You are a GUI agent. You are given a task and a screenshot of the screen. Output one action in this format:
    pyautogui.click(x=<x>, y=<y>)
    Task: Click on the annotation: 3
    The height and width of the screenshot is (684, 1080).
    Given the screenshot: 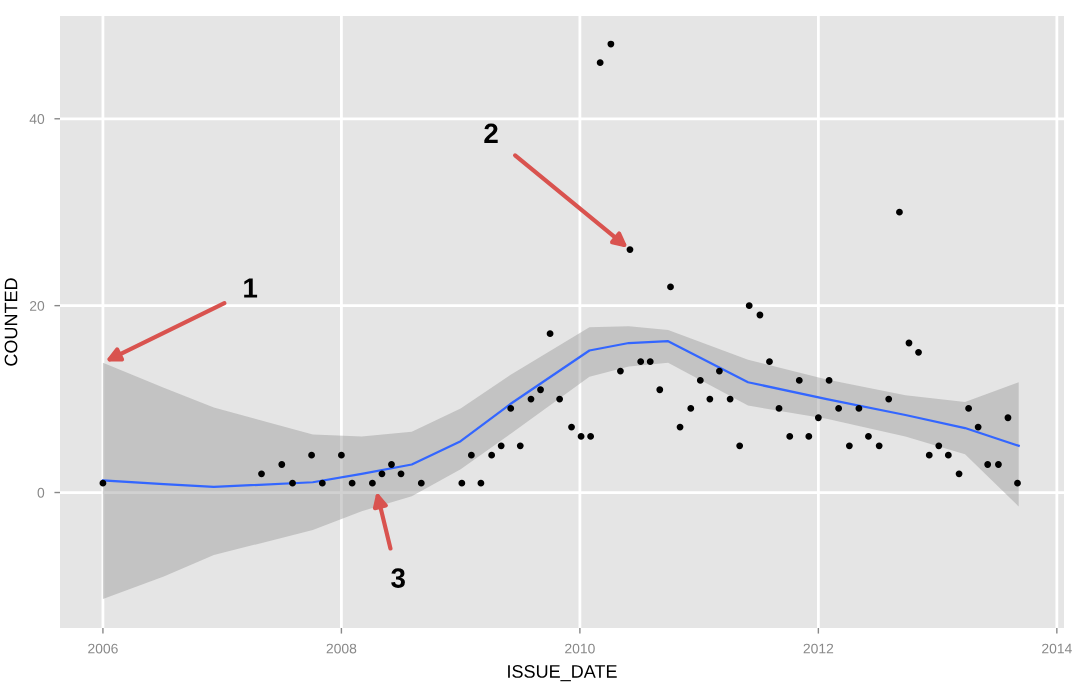 What is the action you would take?
    pyautogui.click(x=398, y=578)
    